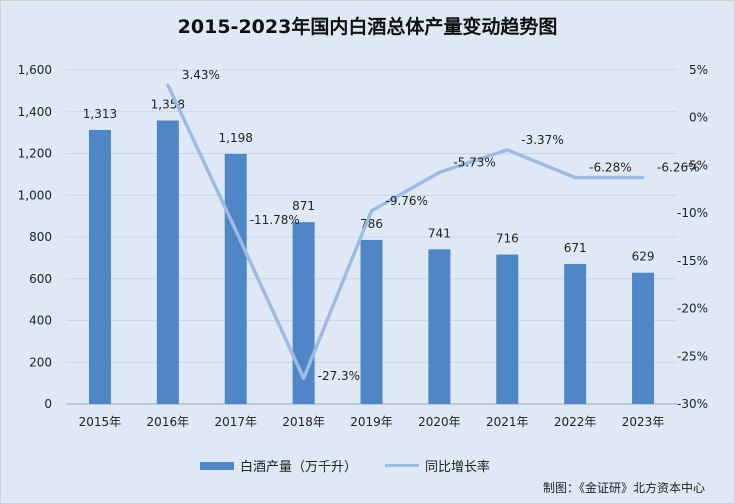 Image resolution: width=735 pixels, height=504 pixels. What do you see at coordinates (692, 356) in the screenshot?
I see `y-right-tick-label: -25%` at bounding box center [692, 356].